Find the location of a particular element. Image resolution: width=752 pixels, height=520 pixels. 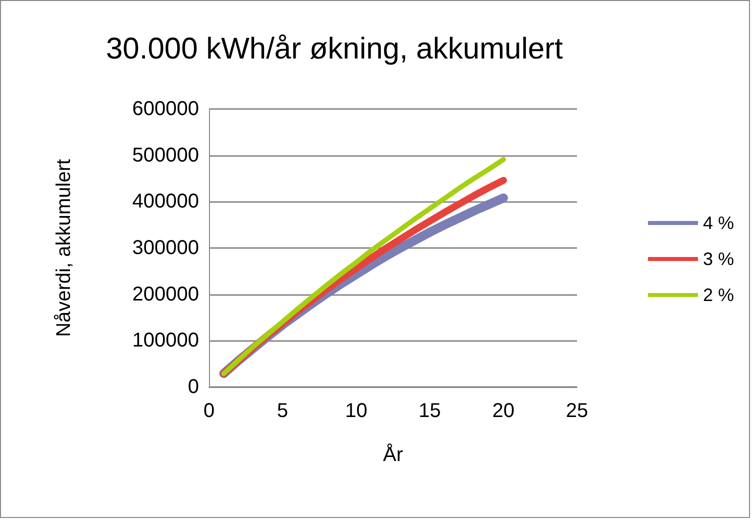

x-tick-label: 5 is located at coordinates (282, 411).